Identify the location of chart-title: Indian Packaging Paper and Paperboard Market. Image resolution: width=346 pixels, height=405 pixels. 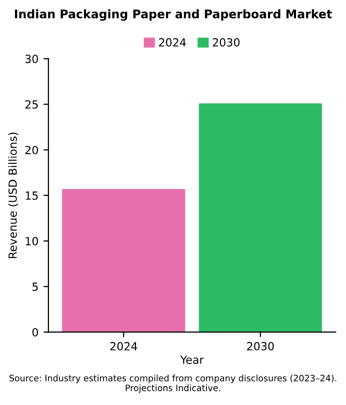
(173, 15).